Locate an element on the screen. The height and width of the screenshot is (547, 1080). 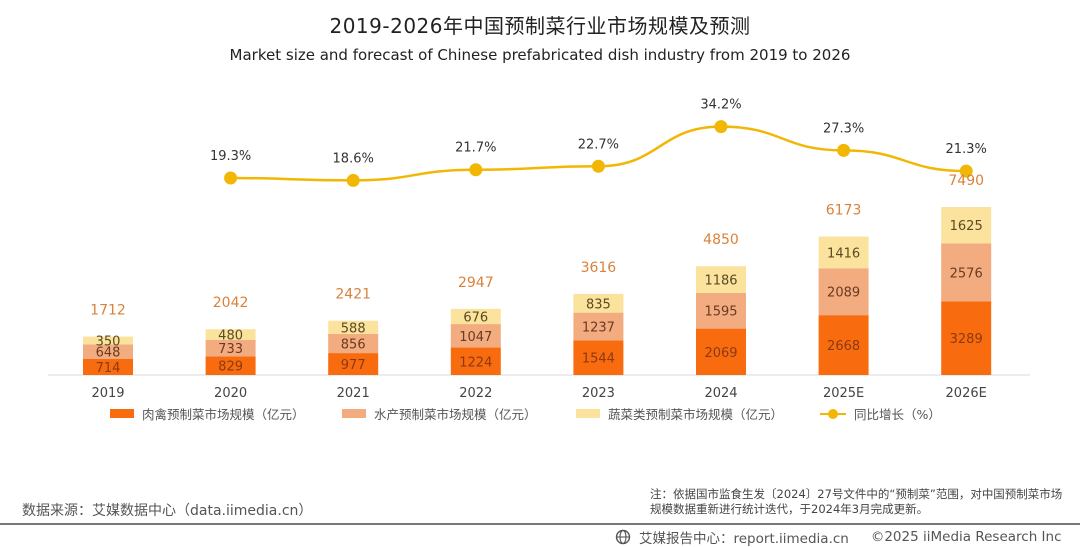
legend-item-vegetable: 蔬菜类预制菜市场规模（亿元） is located at coordinates (679, 413).